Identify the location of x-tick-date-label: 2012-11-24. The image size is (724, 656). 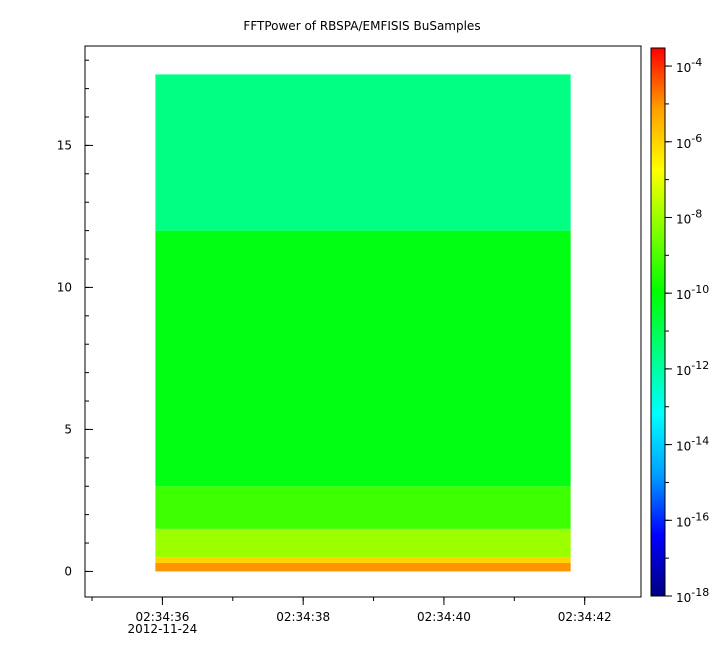
(163, 629).